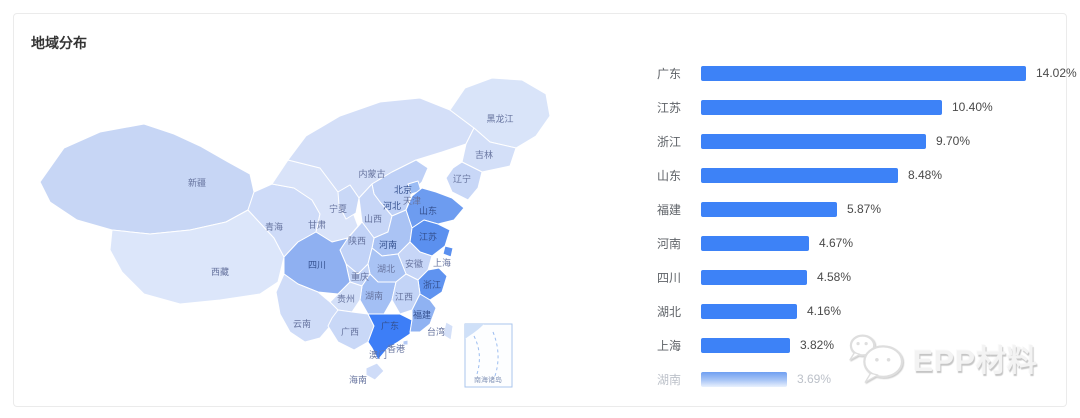 The height and width of the screenshot is (418, 1080). Describe the element at coordinates (668, 107) in the screenshot. I see `bar-category-label: 江苏` at that location.